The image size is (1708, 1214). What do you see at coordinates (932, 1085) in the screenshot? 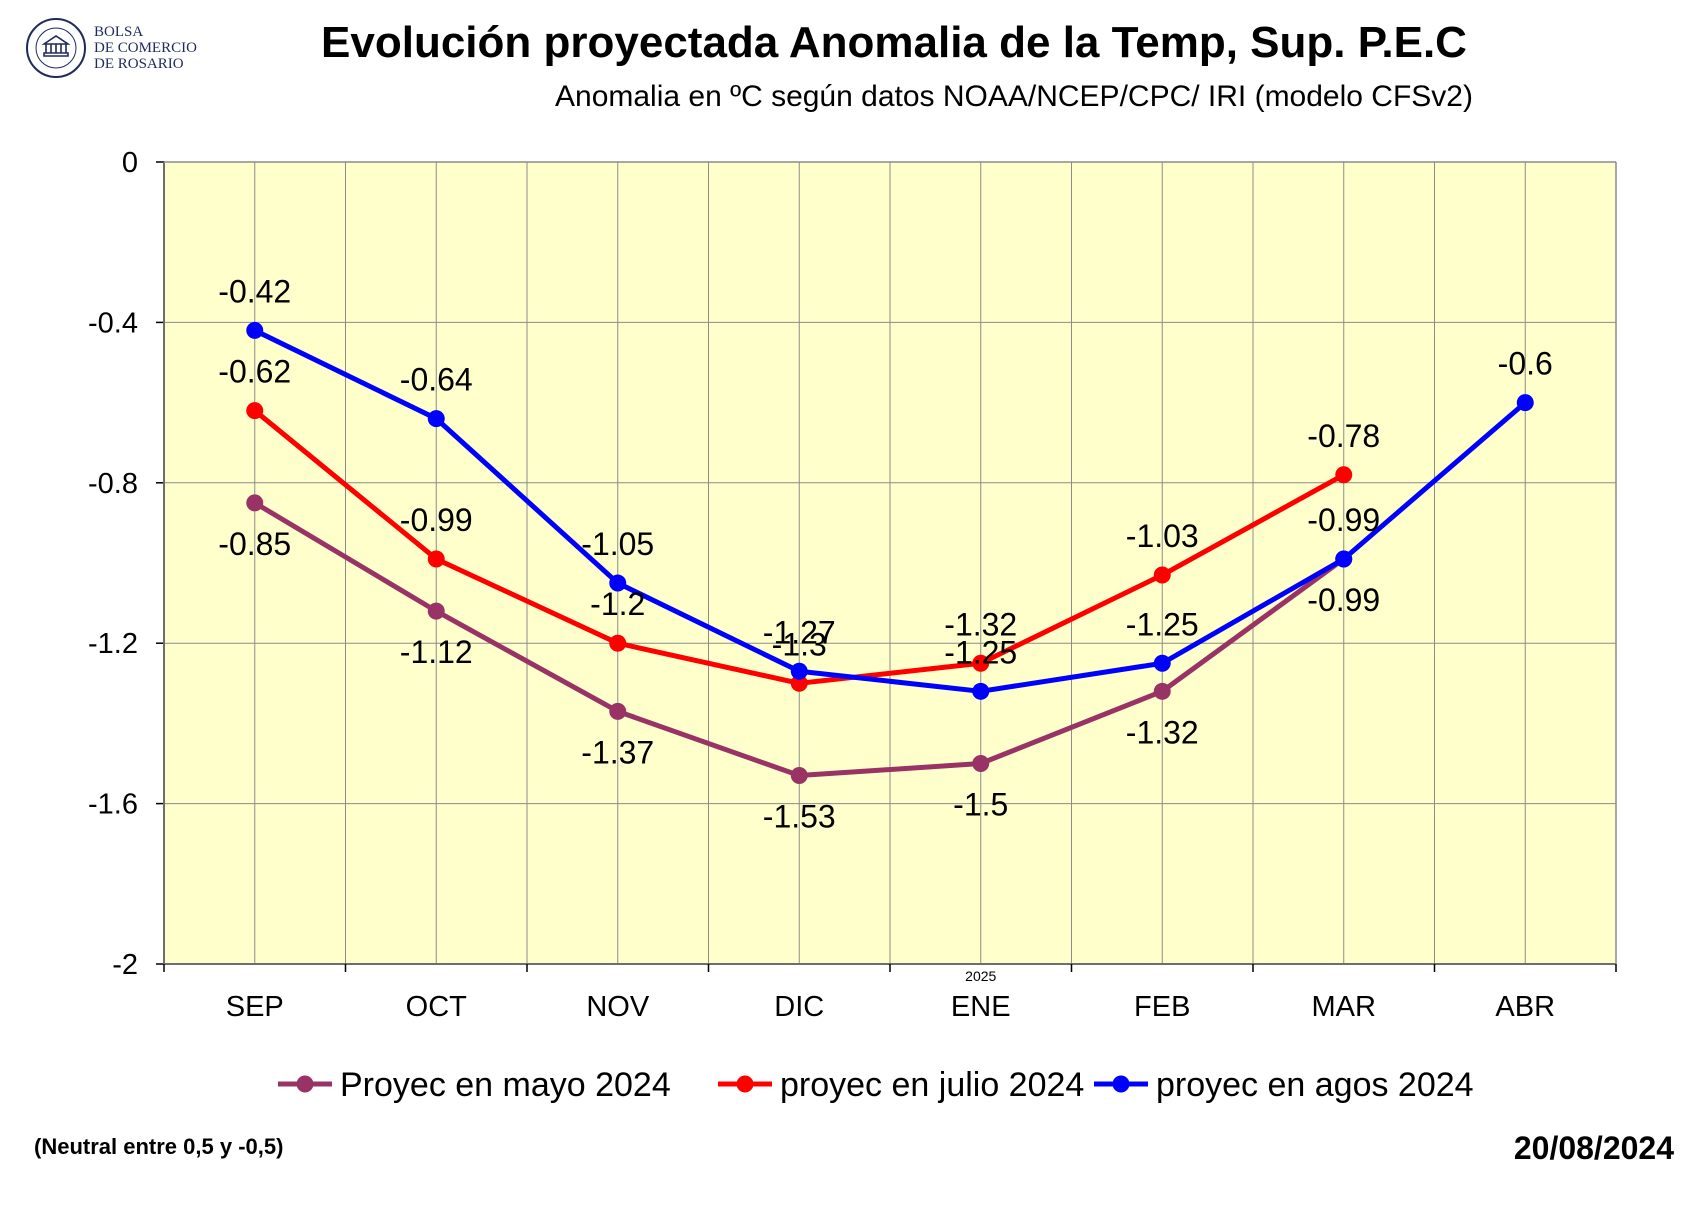
I see `legend-label: proyec en julio 2024` at bounding box center [932, 1085].